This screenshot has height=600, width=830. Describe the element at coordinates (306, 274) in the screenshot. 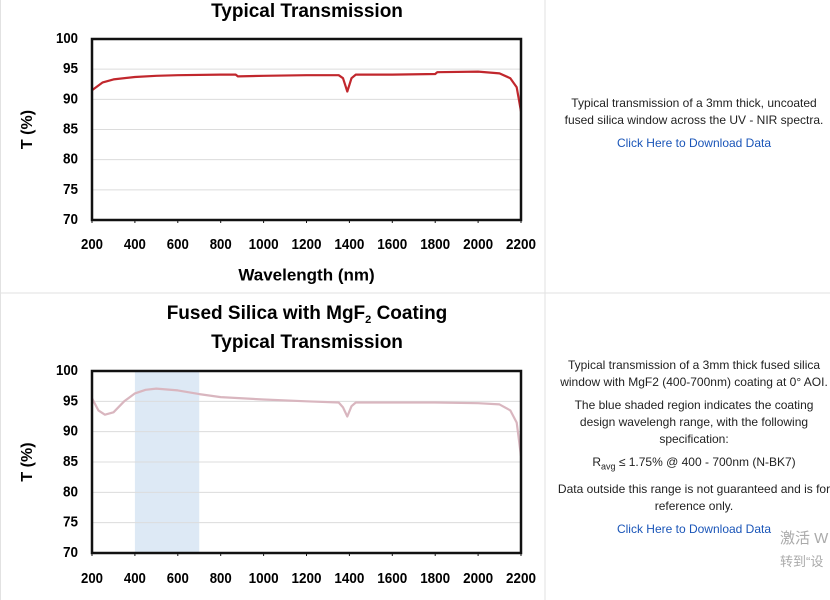

I see `x-axis-label: Wavelength (nm)` at that location.